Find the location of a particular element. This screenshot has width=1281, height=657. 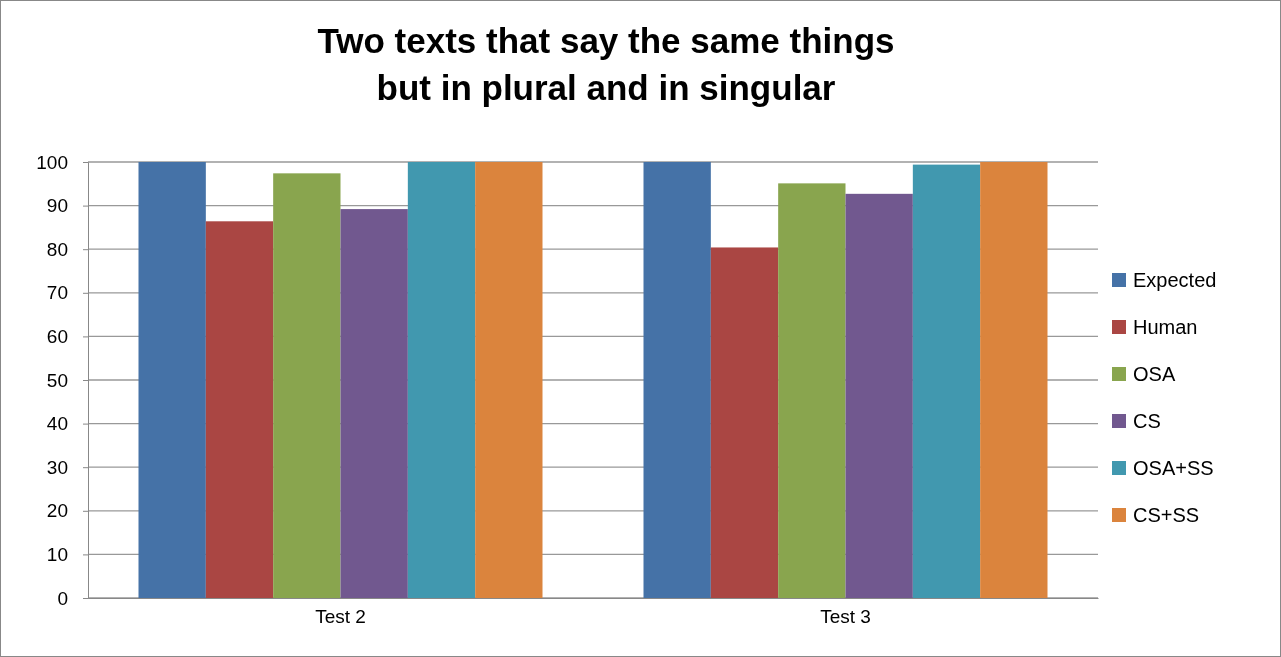

y-tick-label: 0 is located at coordinates (62, 598).